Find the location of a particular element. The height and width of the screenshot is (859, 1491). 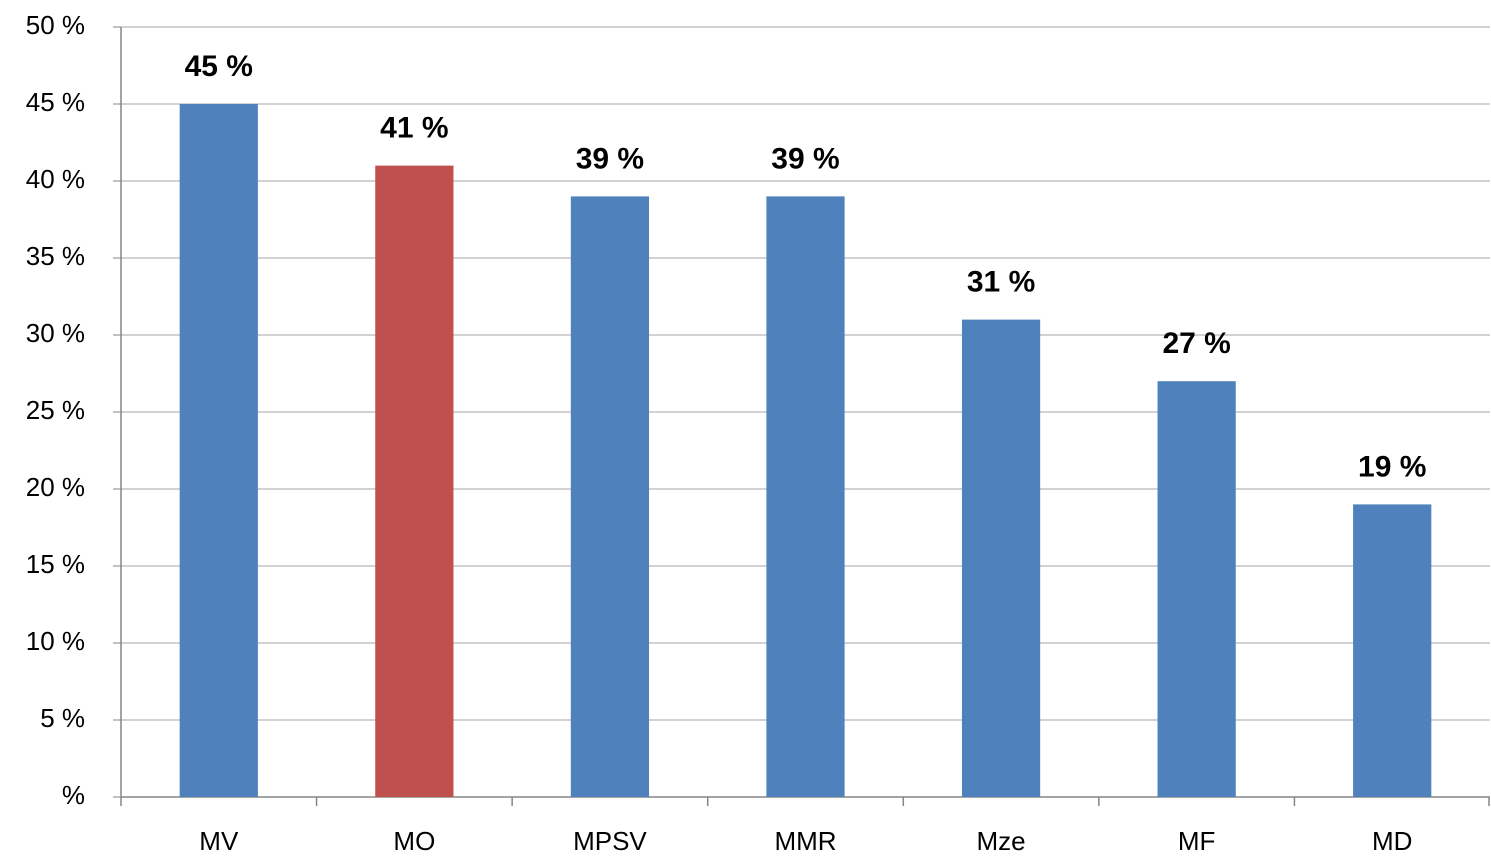

x-tick-label: MF is located at coordinates (1197, 841).